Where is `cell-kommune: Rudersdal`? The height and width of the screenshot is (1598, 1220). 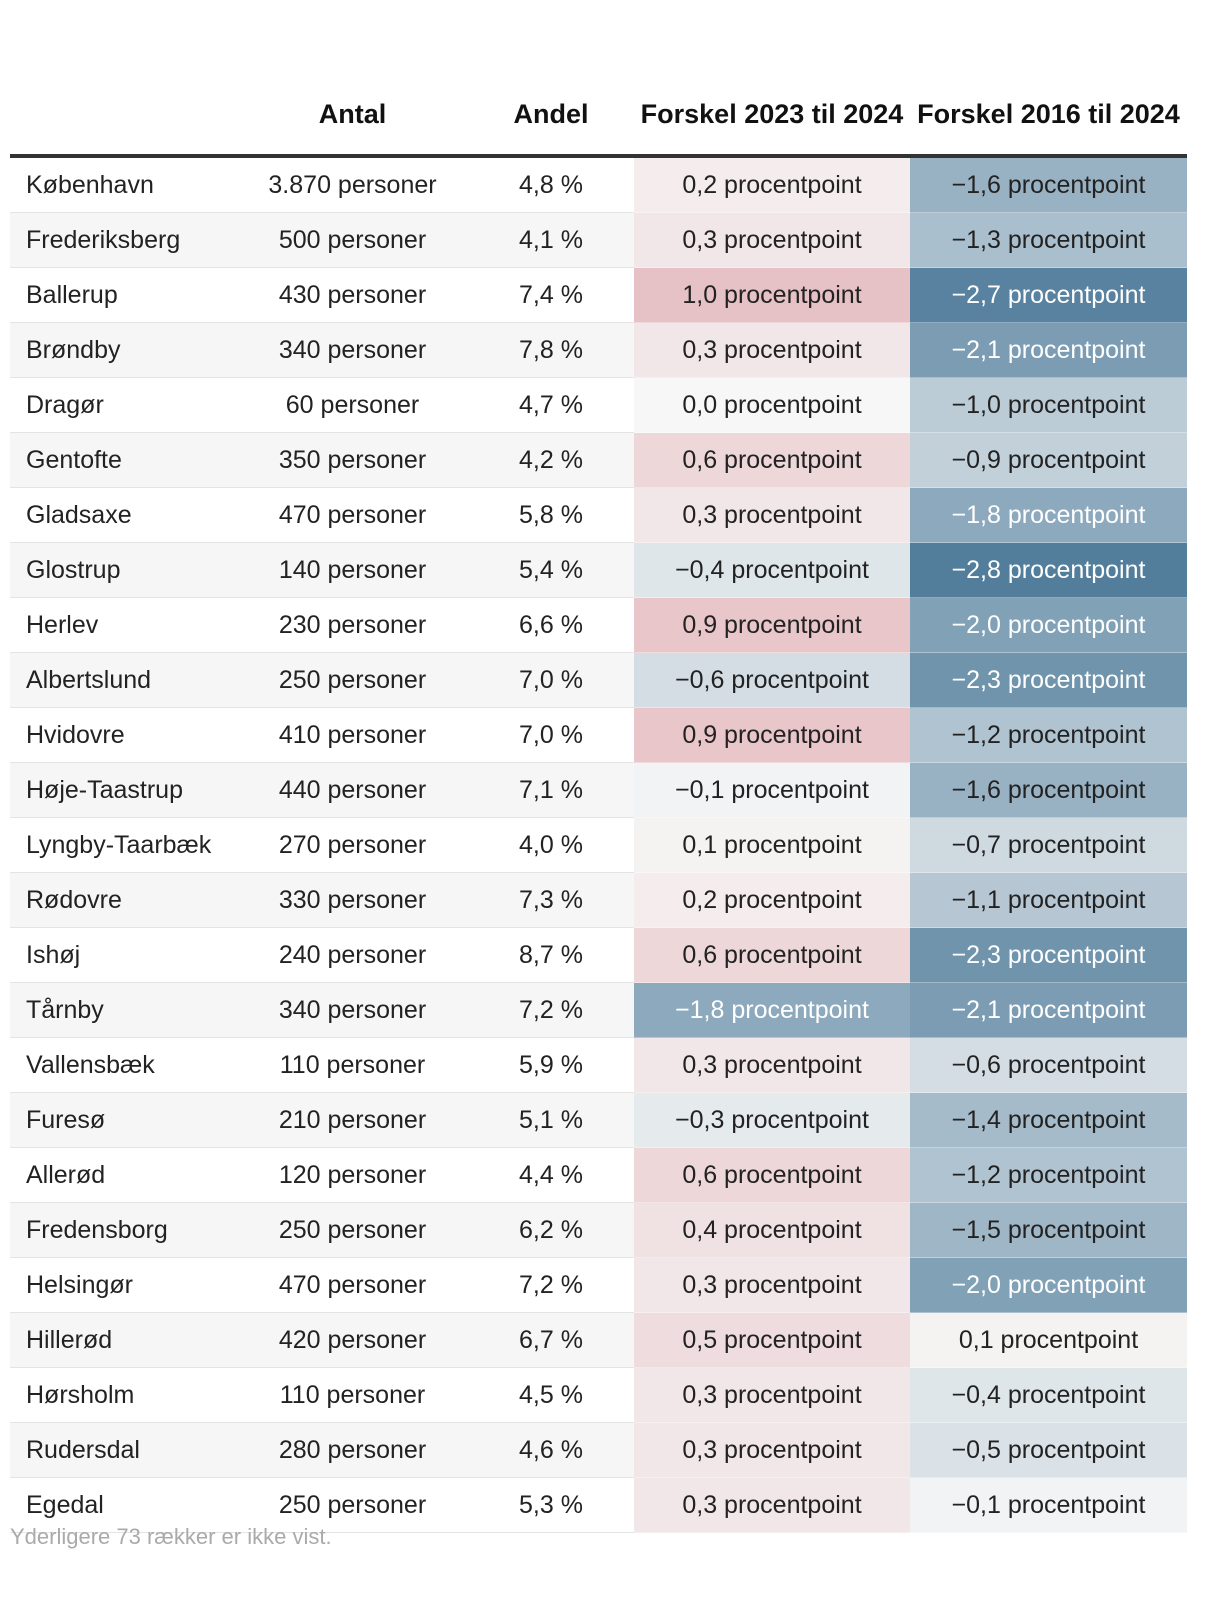
cell-kommune: Rudersdal is located at coordinates (123, 1450).